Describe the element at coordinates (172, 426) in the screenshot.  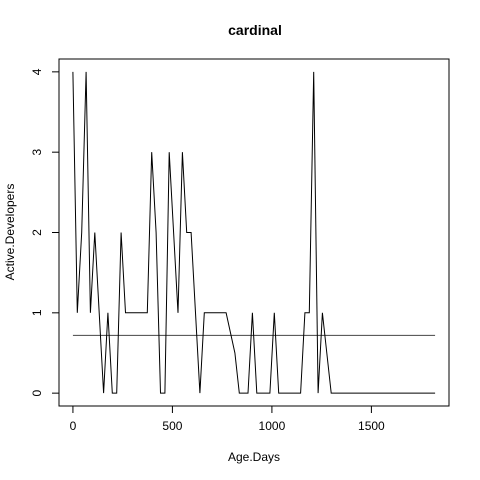
I see `x-tick-label: 500` at that location.